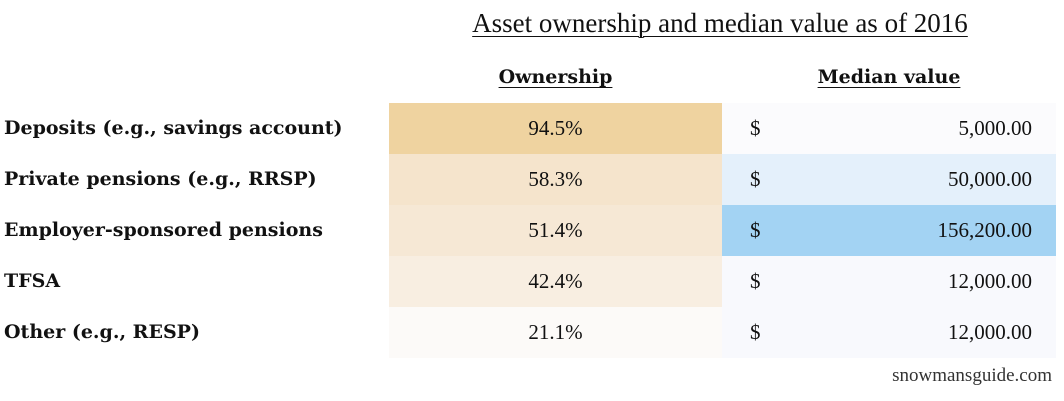  Describe the element at coordinates (555, 332) in the screenshot. I see `ownership-cell: 21.1%` at that location.